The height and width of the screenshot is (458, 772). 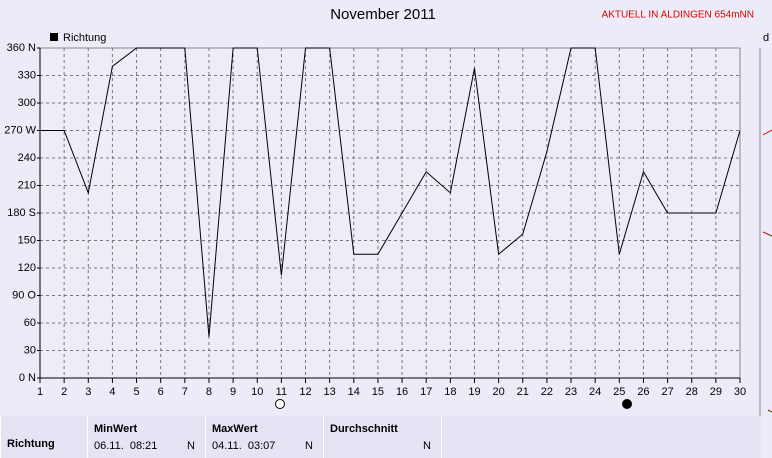 What do you see at coordinates (354, 392) in the screenshot?
I see `x-tick-label: 14` at bounding box center [354, 392].